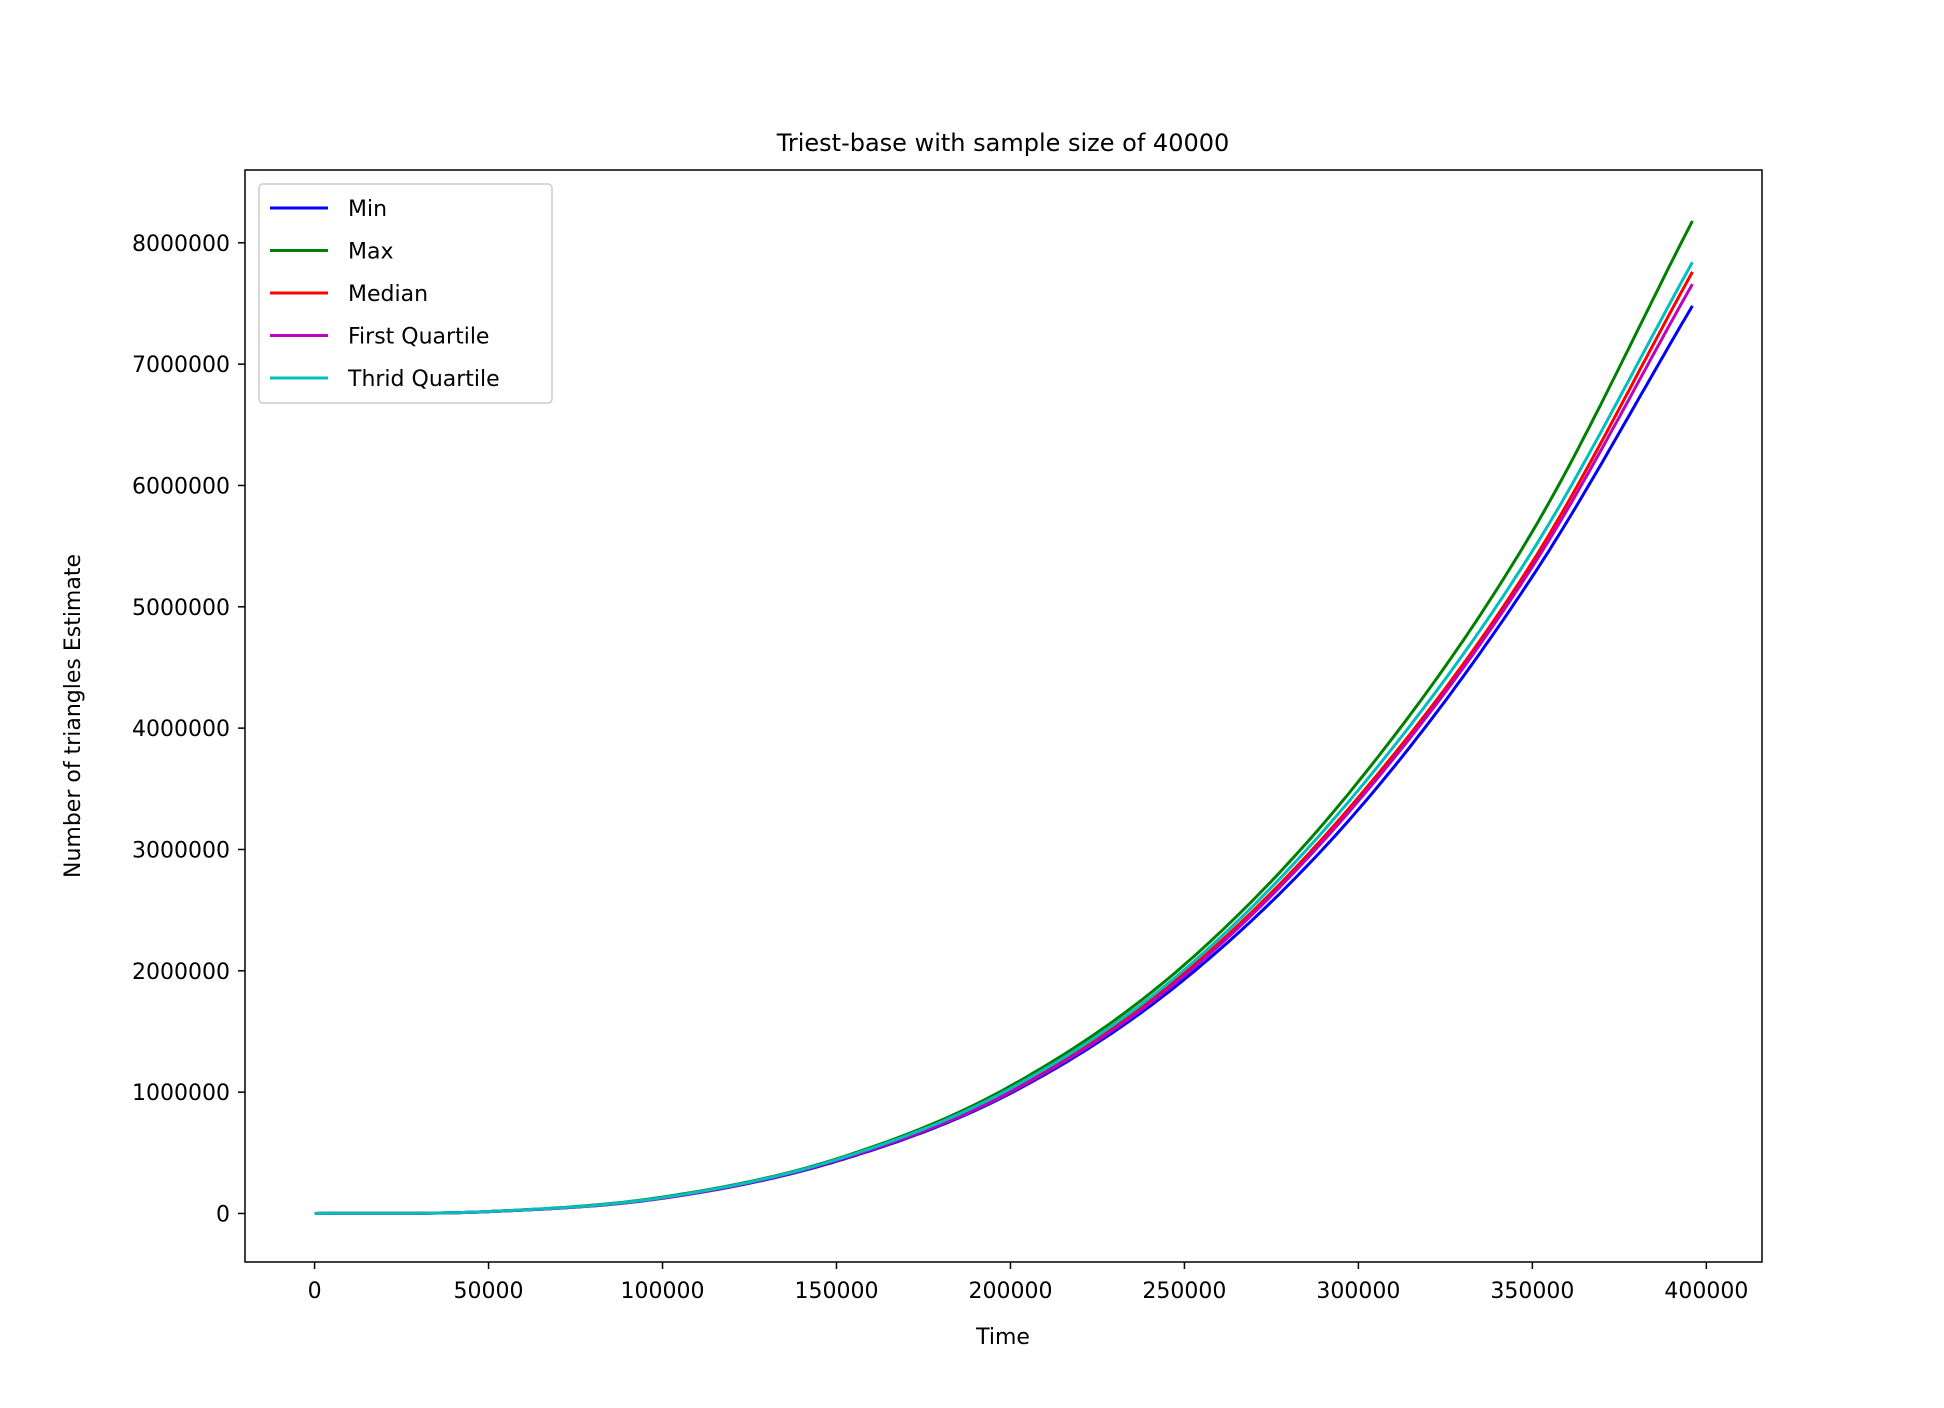 The height and width of the screenshot is (1408, 1944). What do you see at coordinates (181, 972) in the screenshot?
I see `y-tick-label: 2000000` at bounding box center [181, 972].